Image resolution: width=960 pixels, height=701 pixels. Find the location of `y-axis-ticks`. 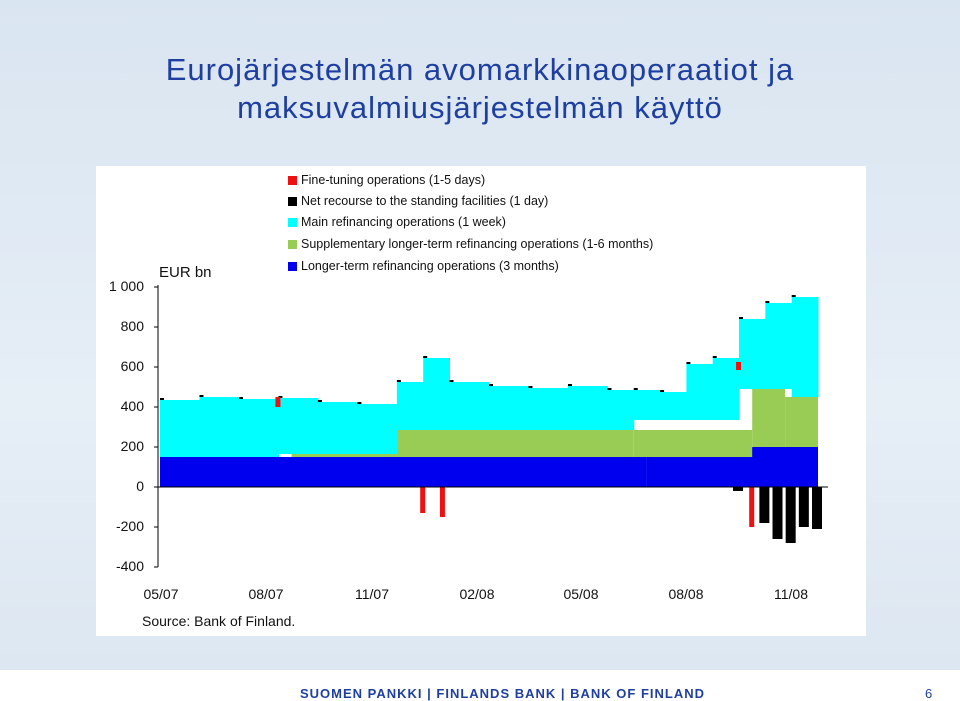

y-axis-ticks is located at coordinates (156, 427).